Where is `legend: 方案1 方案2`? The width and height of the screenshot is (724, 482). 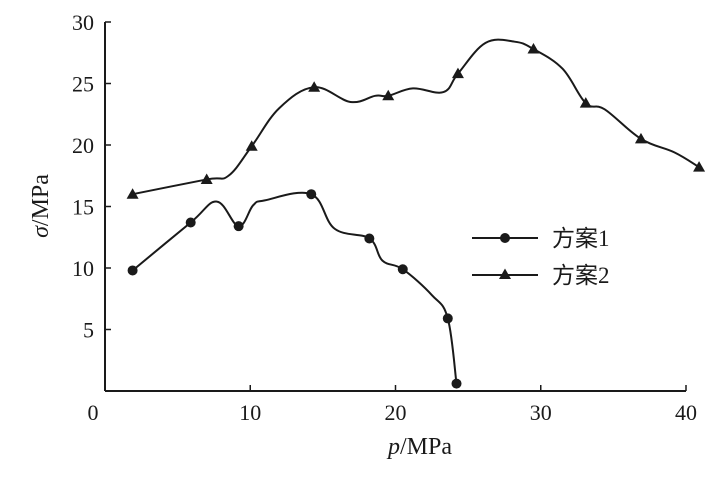
legend: 方案1 方案2 is located at coordinates (541, 257).